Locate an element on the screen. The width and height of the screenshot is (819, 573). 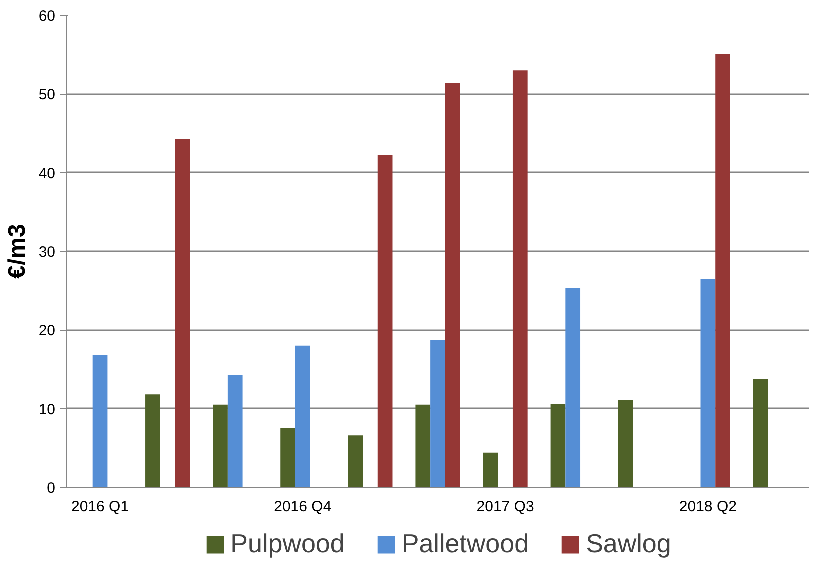
y-tick-label: 0 is located at coordinates (51, 488).